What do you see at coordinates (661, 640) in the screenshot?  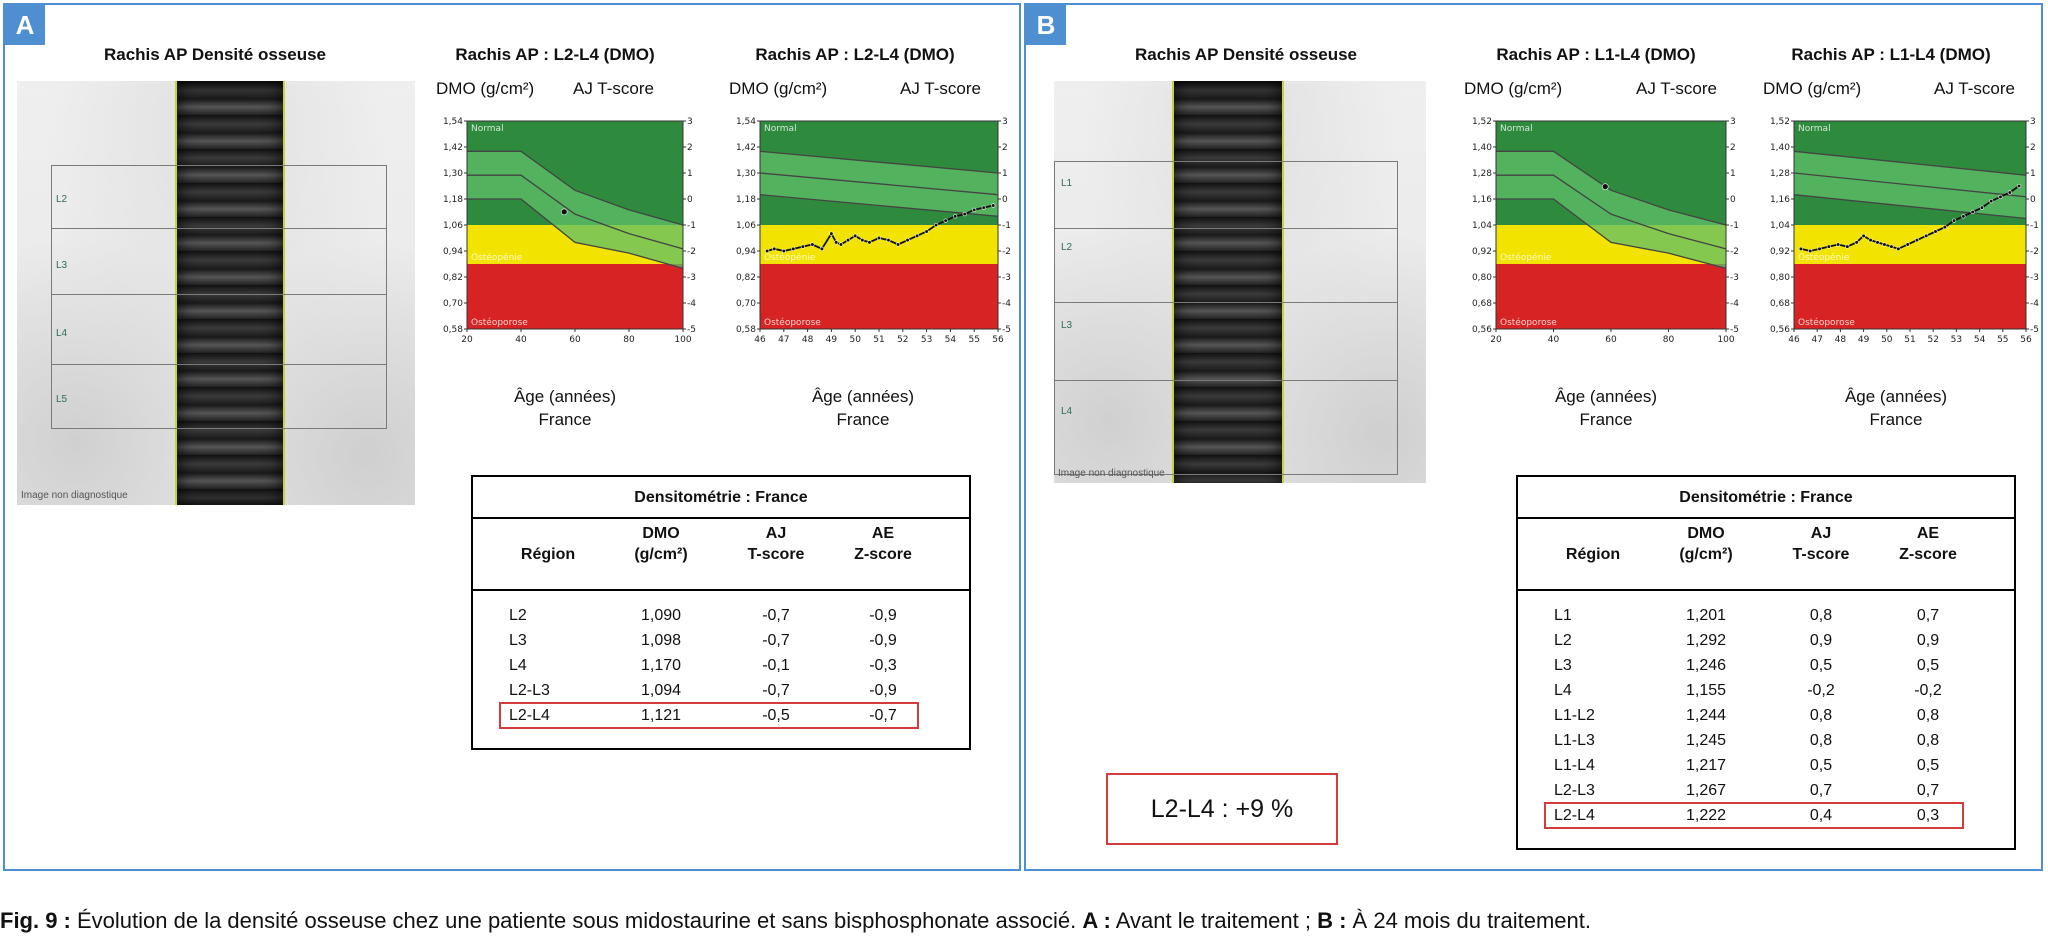 I see `table-cell: 1,098` at bounding box center [661, 640].